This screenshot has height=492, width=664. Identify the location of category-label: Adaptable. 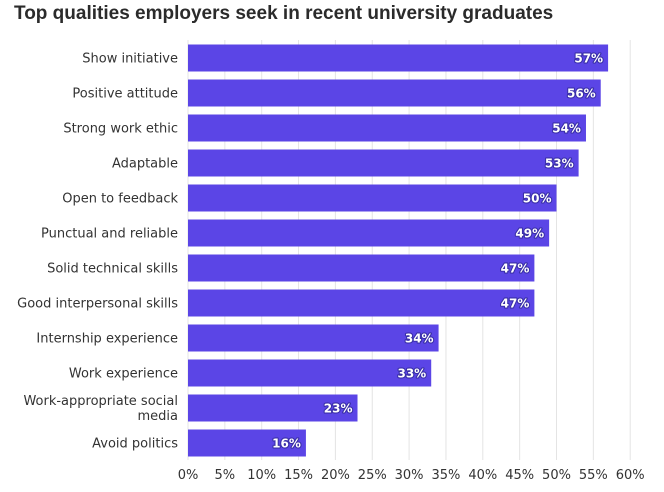
(145, 164).